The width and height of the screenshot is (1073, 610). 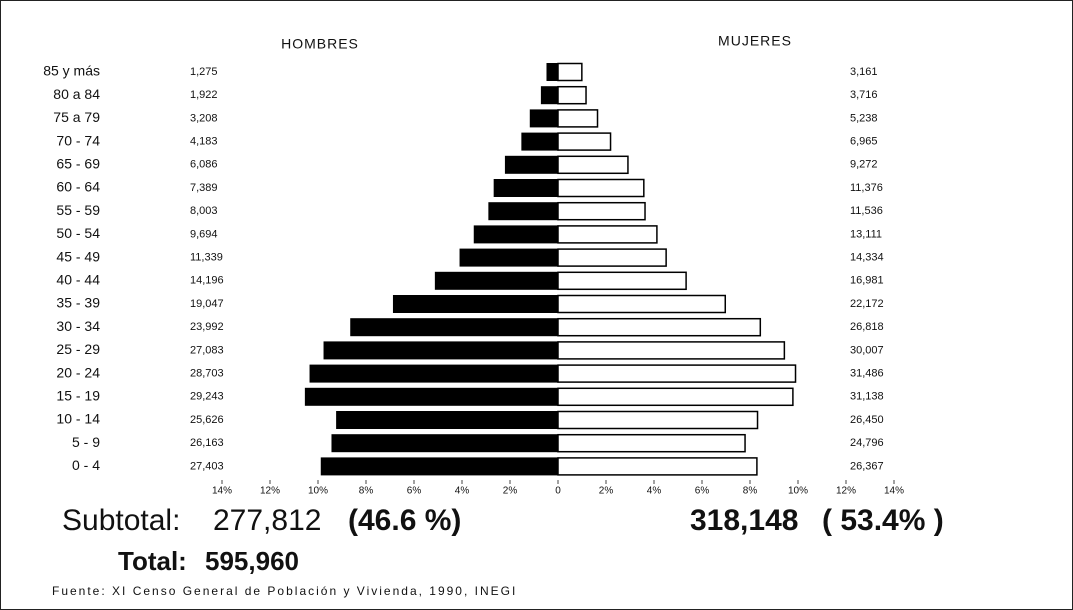 What do you see at coordinates (510, 491) in the screenshot?
I see `x-tick-label: 2%` at bounding box center [510, 491].